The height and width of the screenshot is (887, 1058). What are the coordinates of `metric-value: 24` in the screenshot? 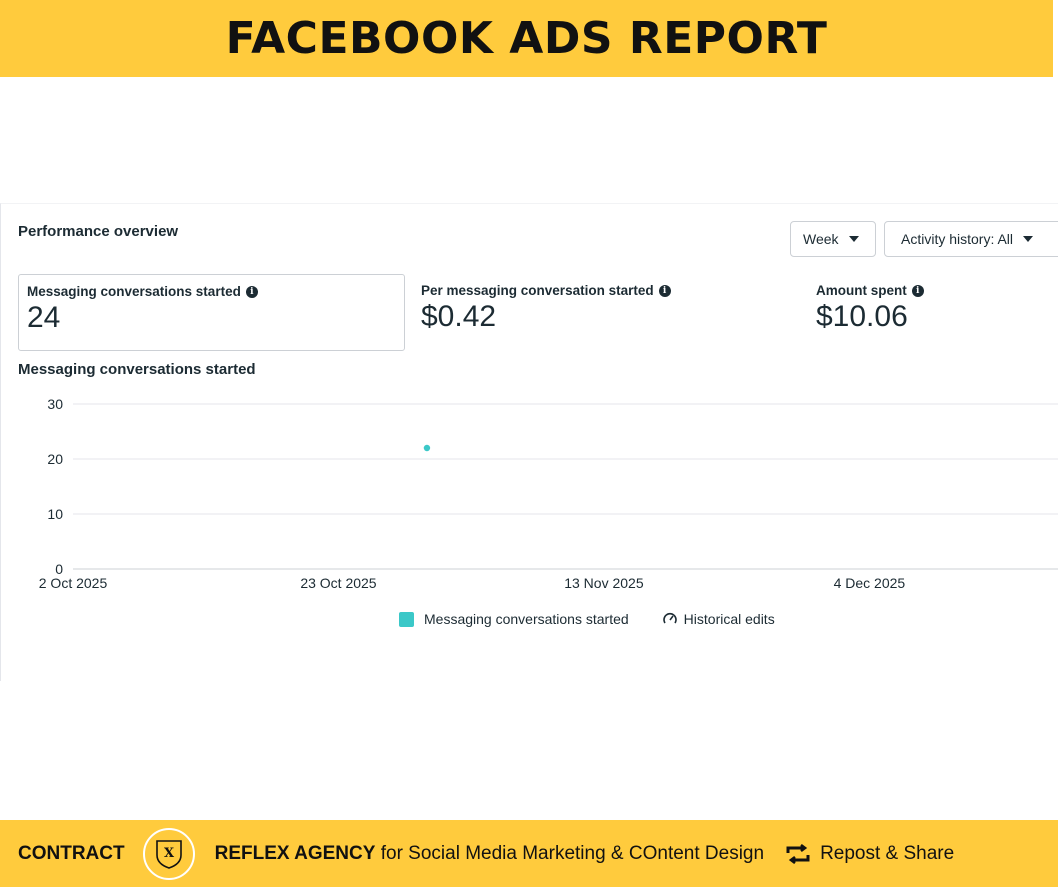 It's located at (44, 317).